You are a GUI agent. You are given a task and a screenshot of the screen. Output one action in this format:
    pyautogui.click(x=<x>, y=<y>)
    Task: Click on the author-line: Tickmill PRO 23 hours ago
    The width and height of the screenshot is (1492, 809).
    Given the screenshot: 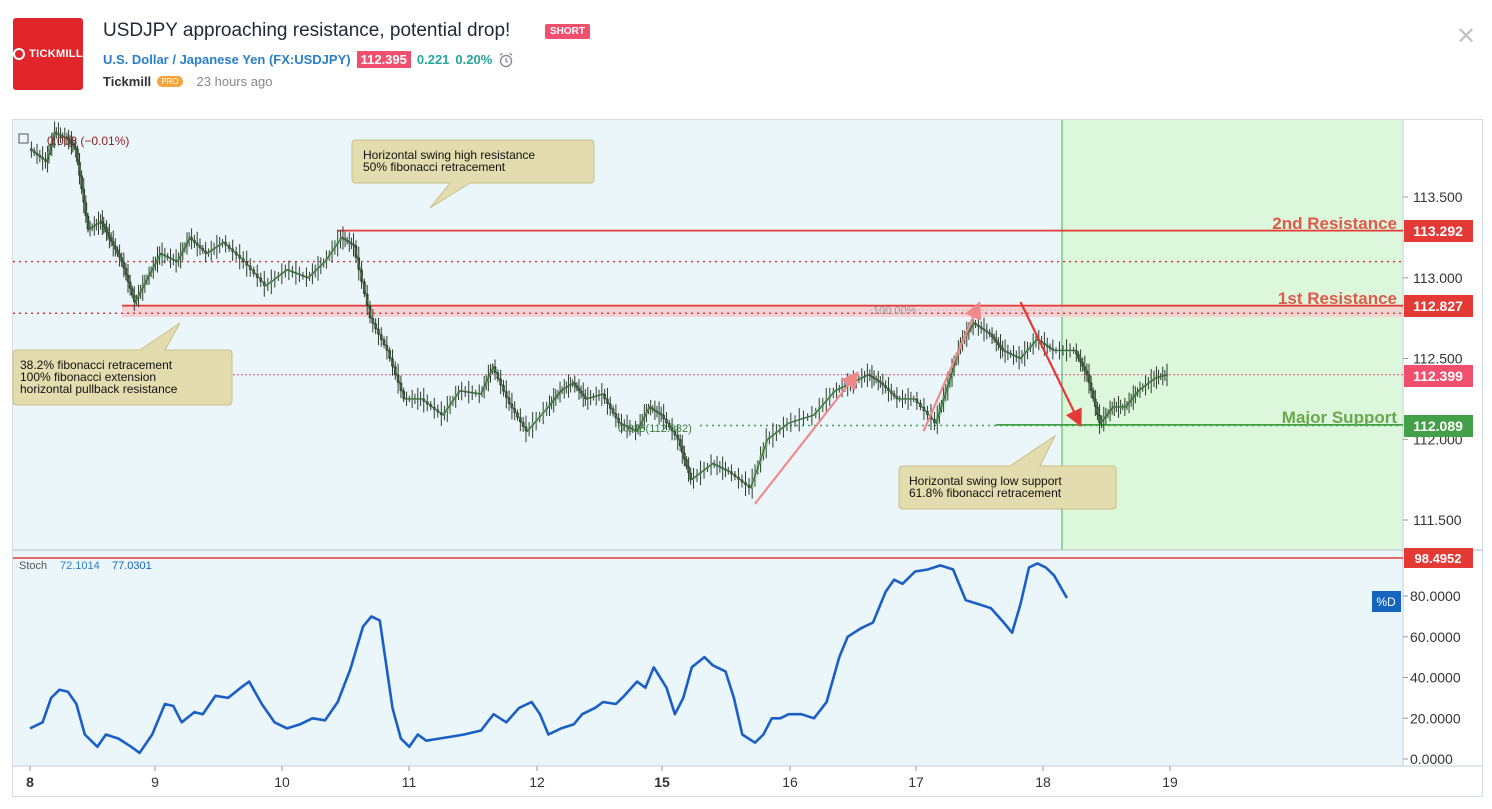 What is the action you would take?
    pyautogui.click(x=187, y=81)
    